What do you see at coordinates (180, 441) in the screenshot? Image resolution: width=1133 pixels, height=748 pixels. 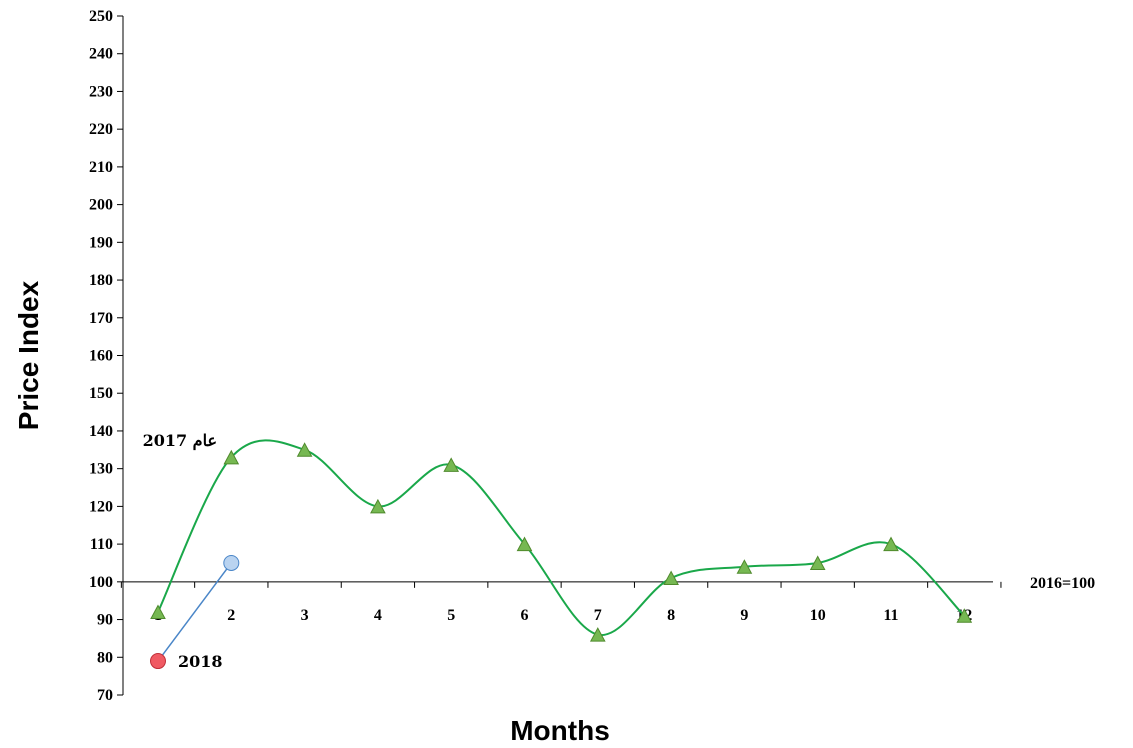 I see `series-2017-label: عام 2017` at bounding box center [180, 441].